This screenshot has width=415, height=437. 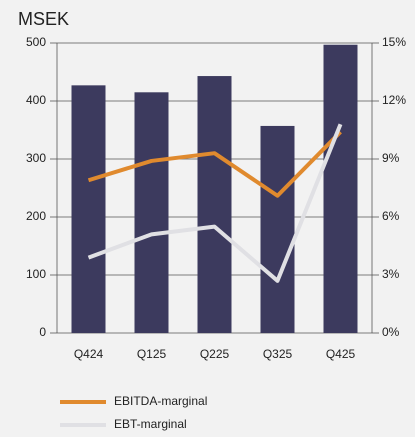 I want to click on y2-tick-label: 15%, so click(x=394, y=42).